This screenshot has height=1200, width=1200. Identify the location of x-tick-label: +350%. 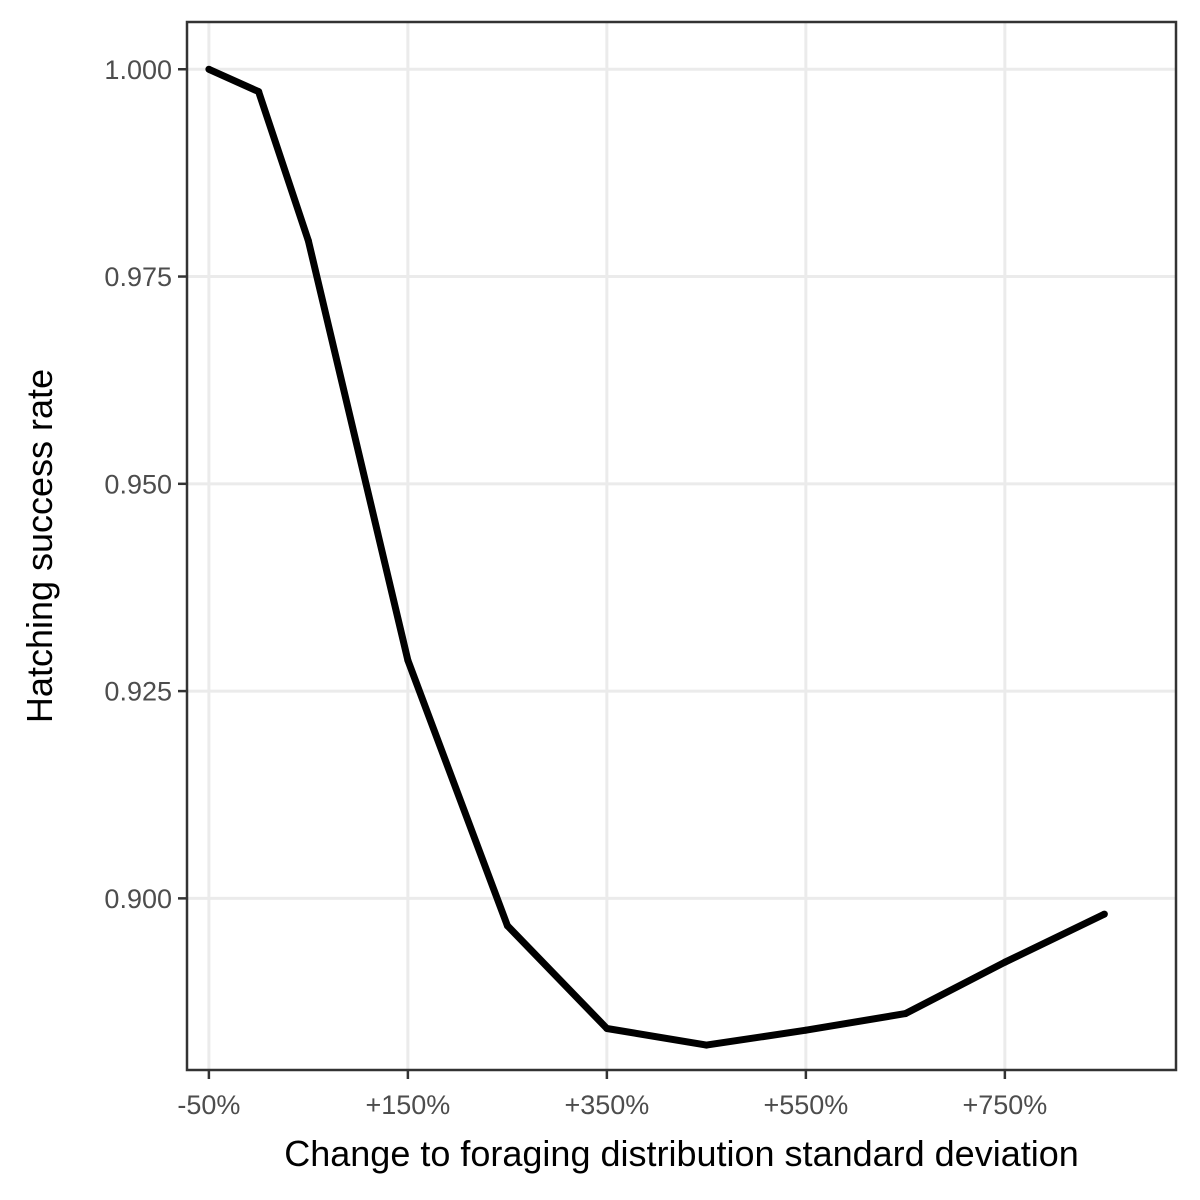
(606, 1105).